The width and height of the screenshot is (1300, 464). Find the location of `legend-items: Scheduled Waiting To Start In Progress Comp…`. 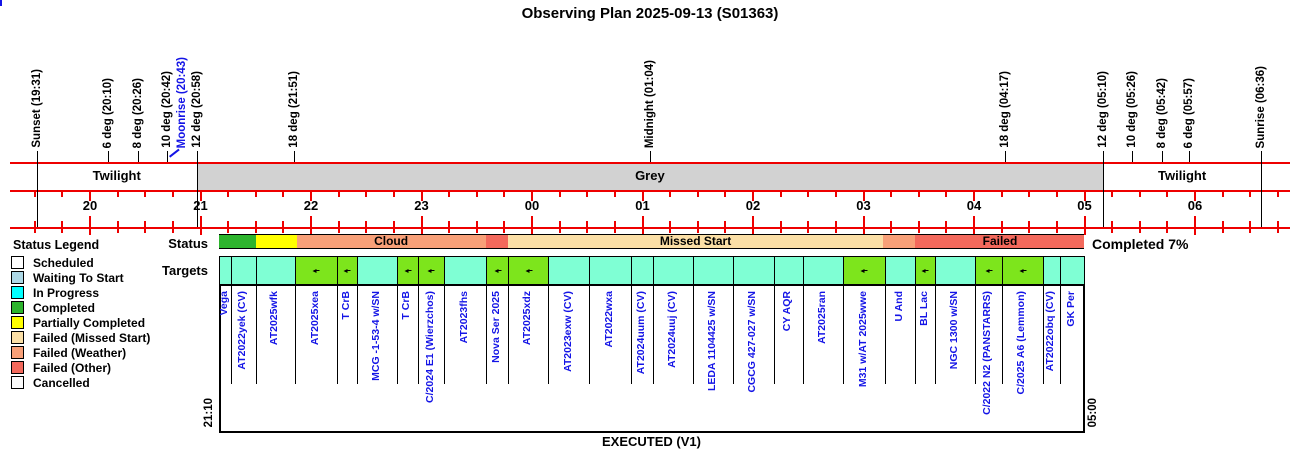

legend-items: Scheduled Waiting To Start In Progress Comp… is located at coordinates (101, 322).